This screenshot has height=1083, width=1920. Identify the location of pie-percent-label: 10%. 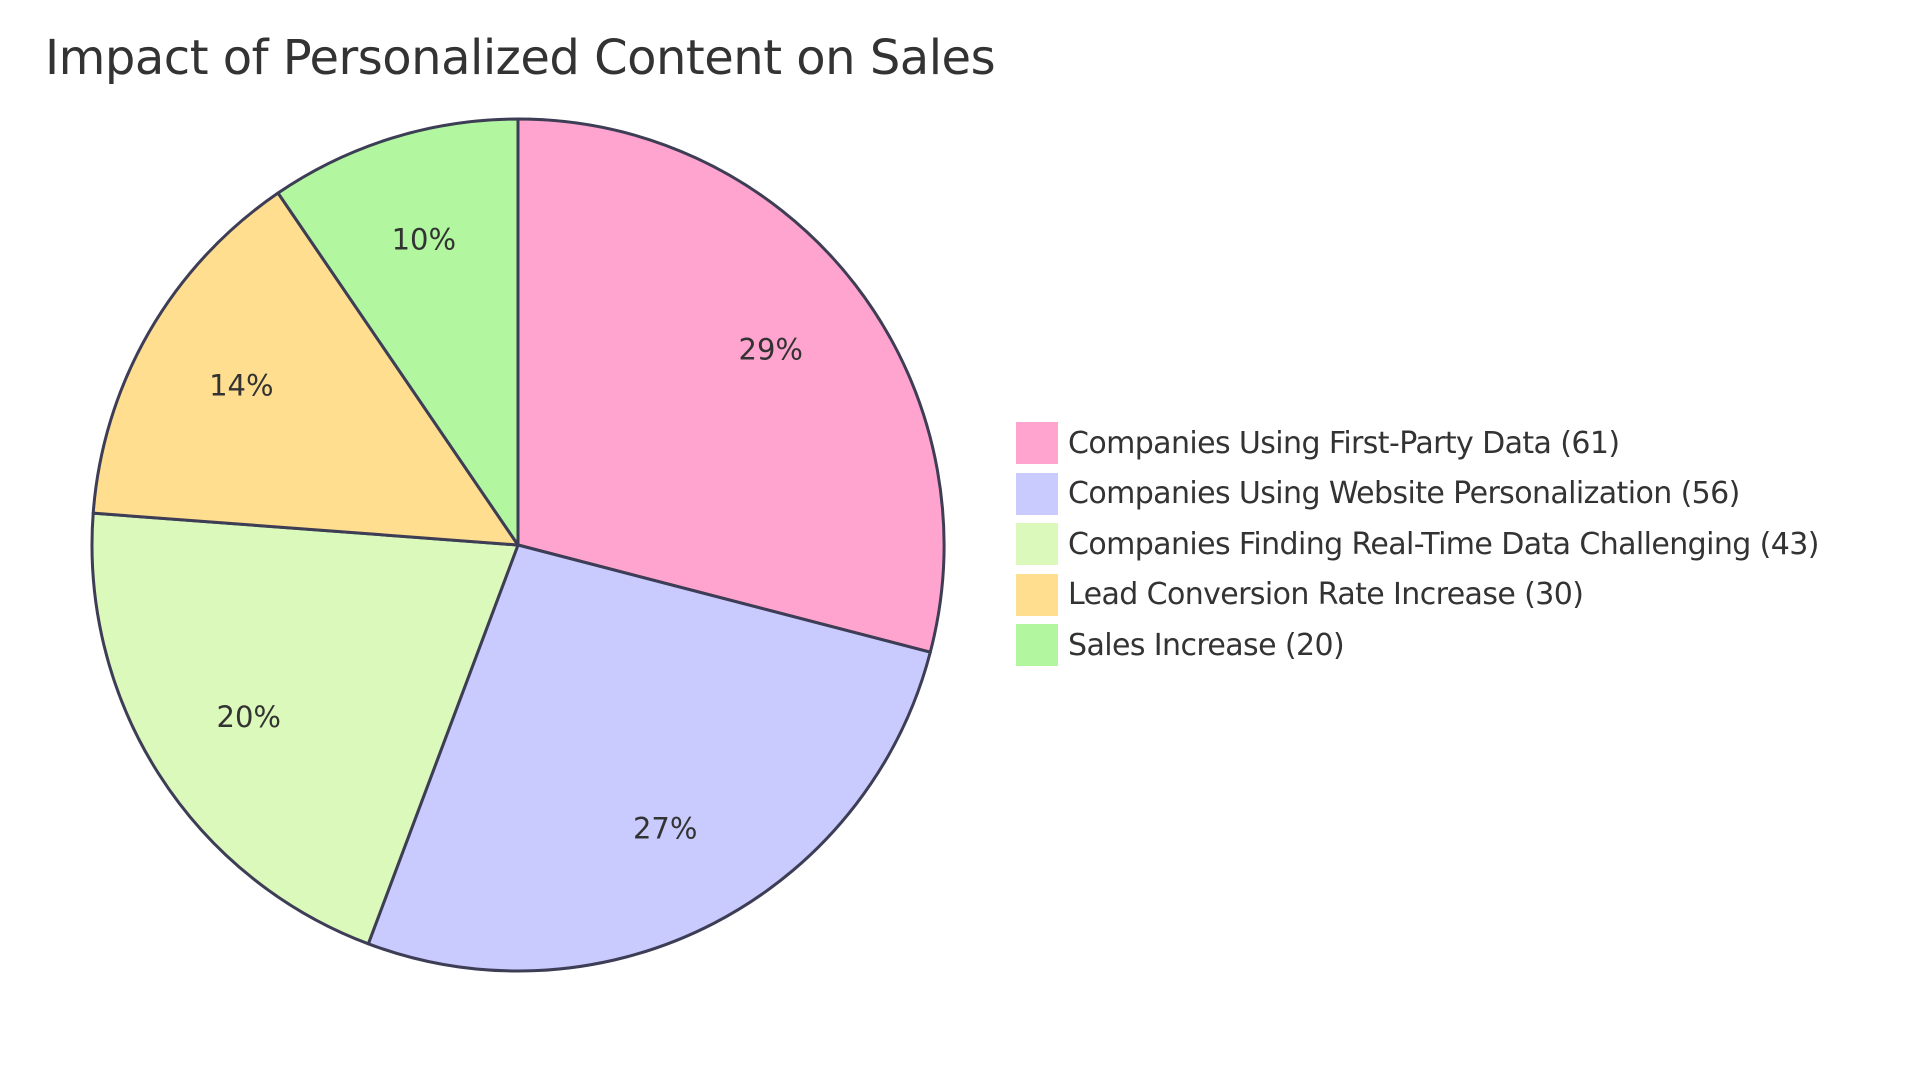
(424, 240).